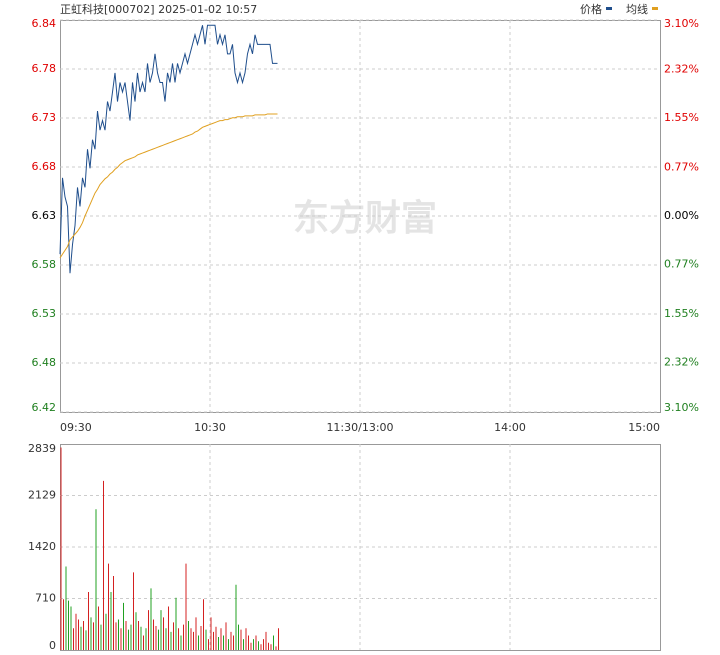 This screenshot has width=720, height=655. I want to click on volume-tick-label: 2839, so click(42, 448).